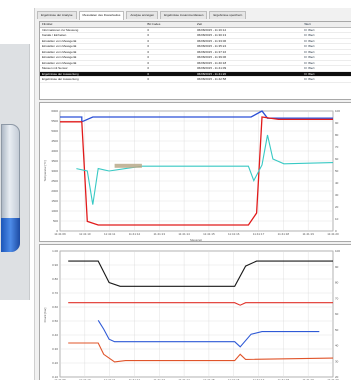  What do you see at coordinates (54, 201) in the screenshot?
I see `y-tick-label: 1500` at bounding box center [54, 201].